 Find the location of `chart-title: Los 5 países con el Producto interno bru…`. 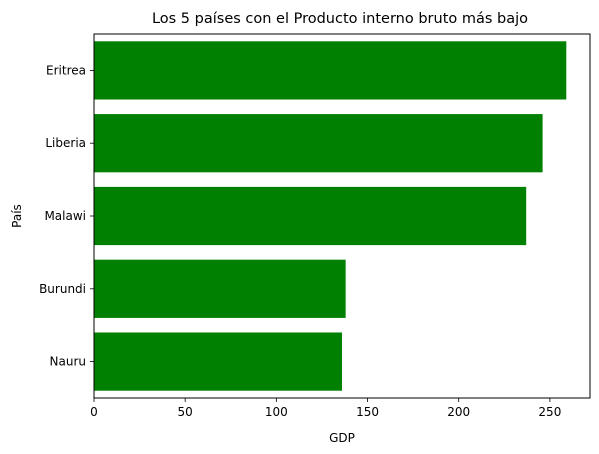

chart-title: Los 5 países con el Producto interno bru… is located at coordinates (340, 19).